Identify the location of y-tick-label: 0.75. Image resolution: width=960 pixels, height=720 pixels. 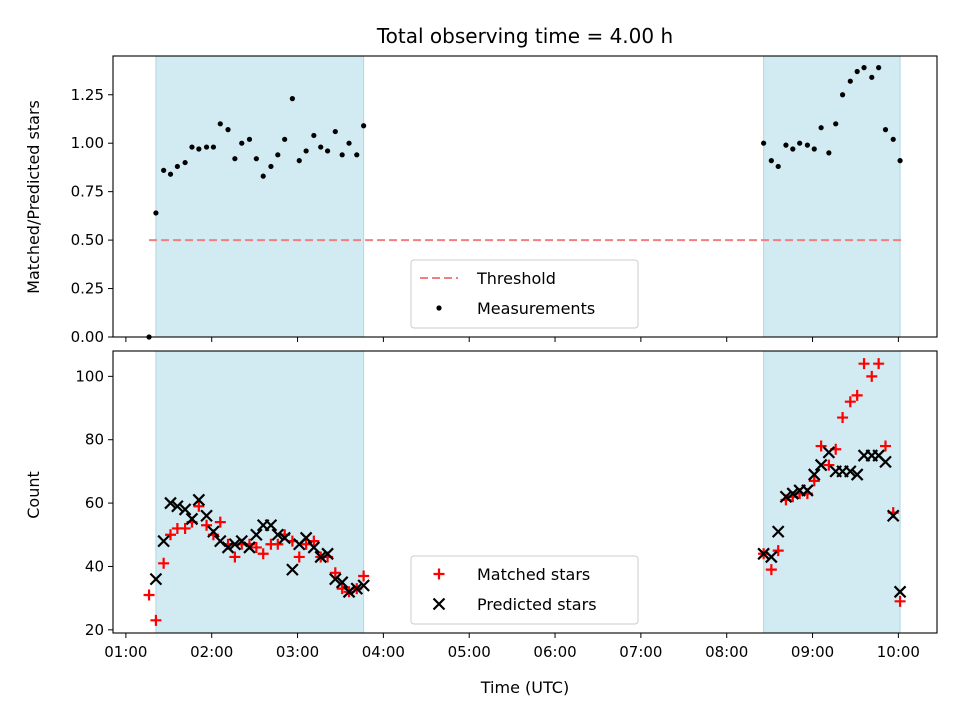
(87, 192).